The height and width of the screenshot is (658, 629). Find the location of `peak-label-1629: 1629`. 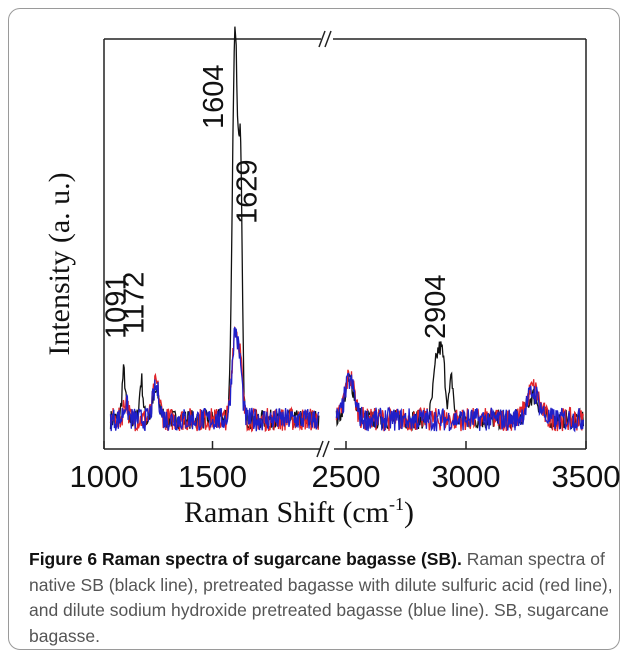

peak-label-1629: 1629 is located at coordinates (247, 191).